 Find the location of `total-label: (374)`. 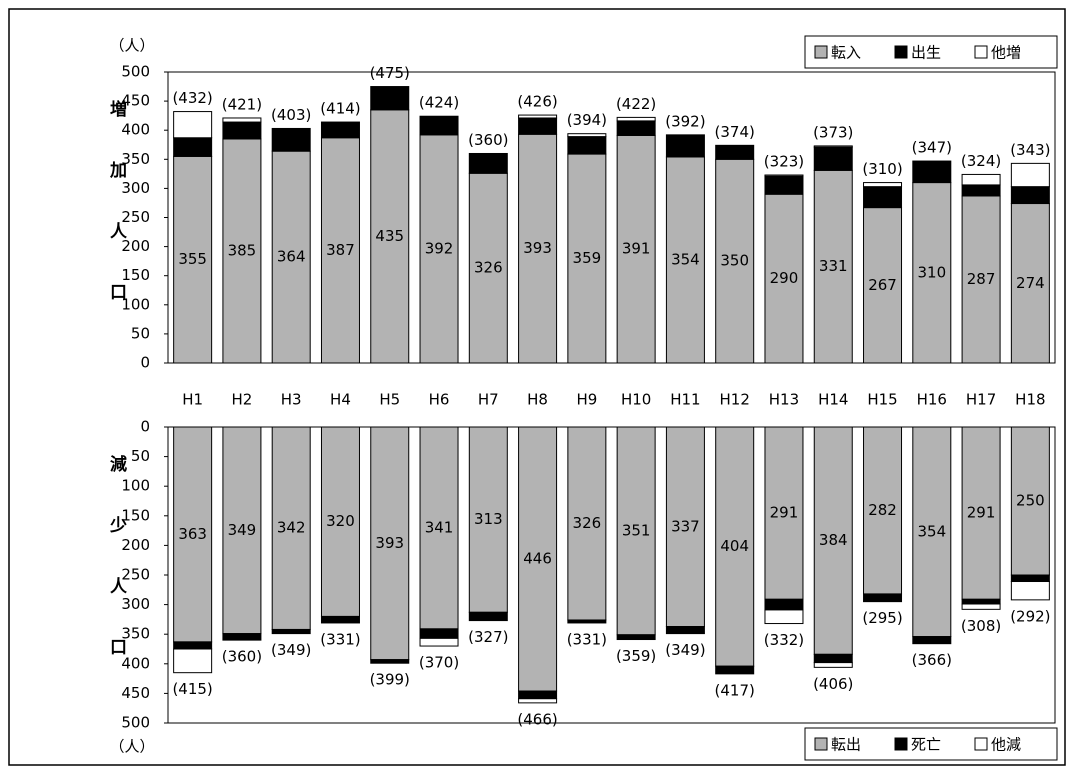

total-label: (374) is located at coordinates (735, 132).